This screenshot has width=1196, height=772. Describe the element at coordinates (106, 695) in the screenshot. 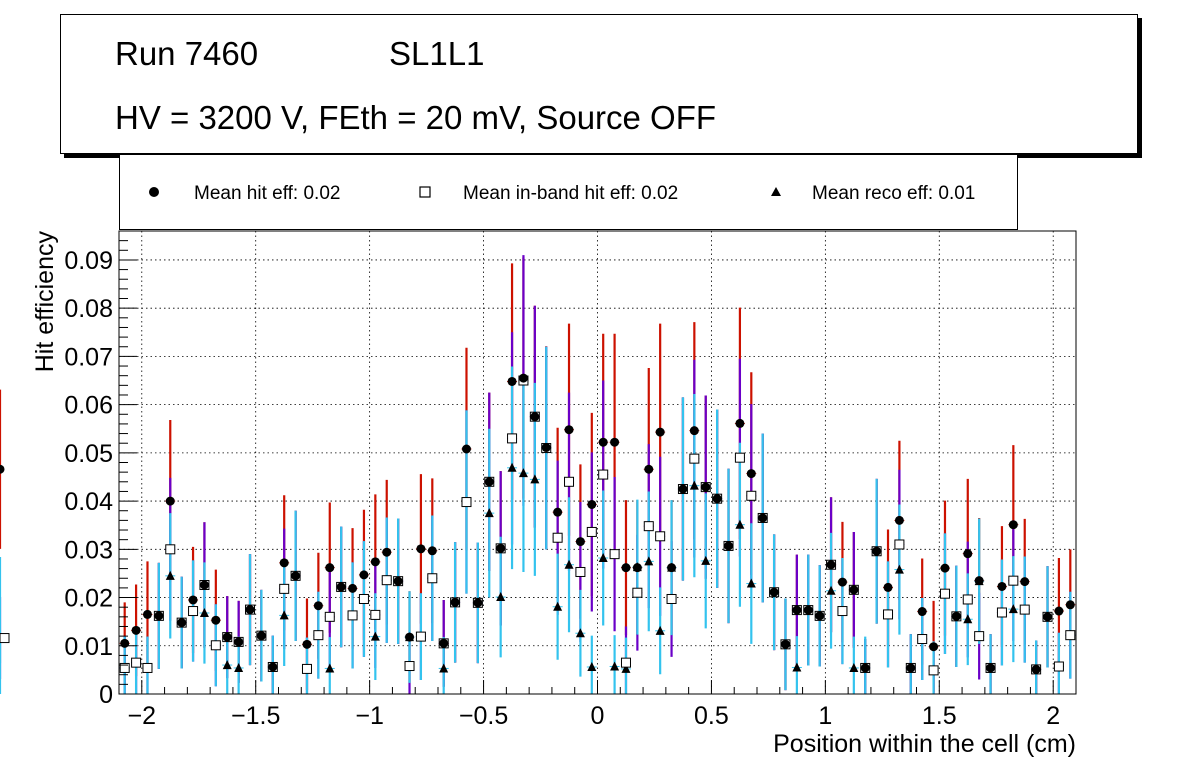

I see `y-tick-label: 0` at that location.